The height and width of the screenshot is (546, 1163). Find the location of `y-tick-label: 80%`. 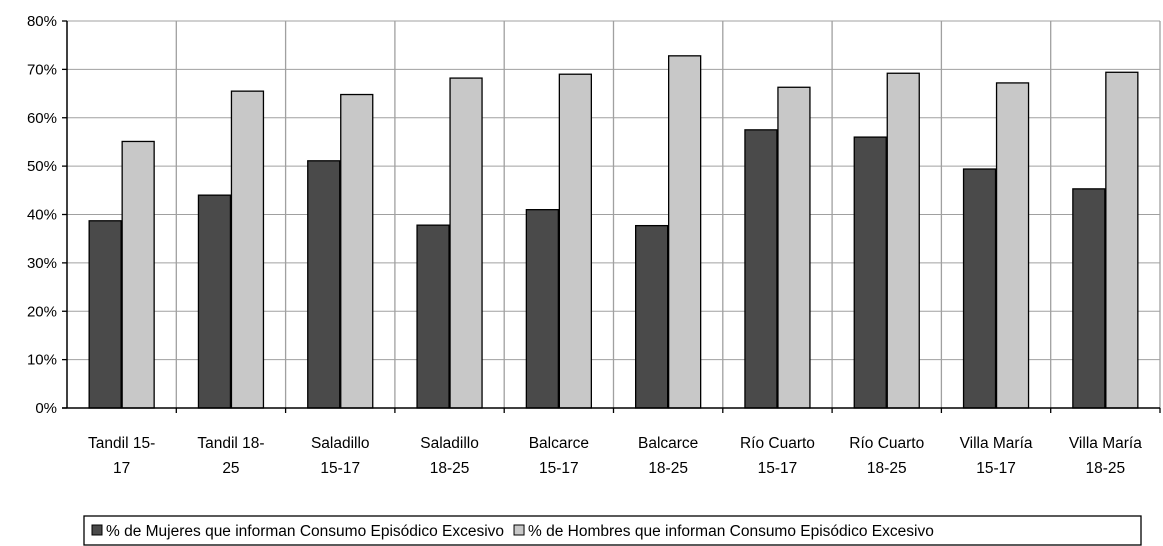

y-tick-label: 80% is located at coordinates (42, 21).